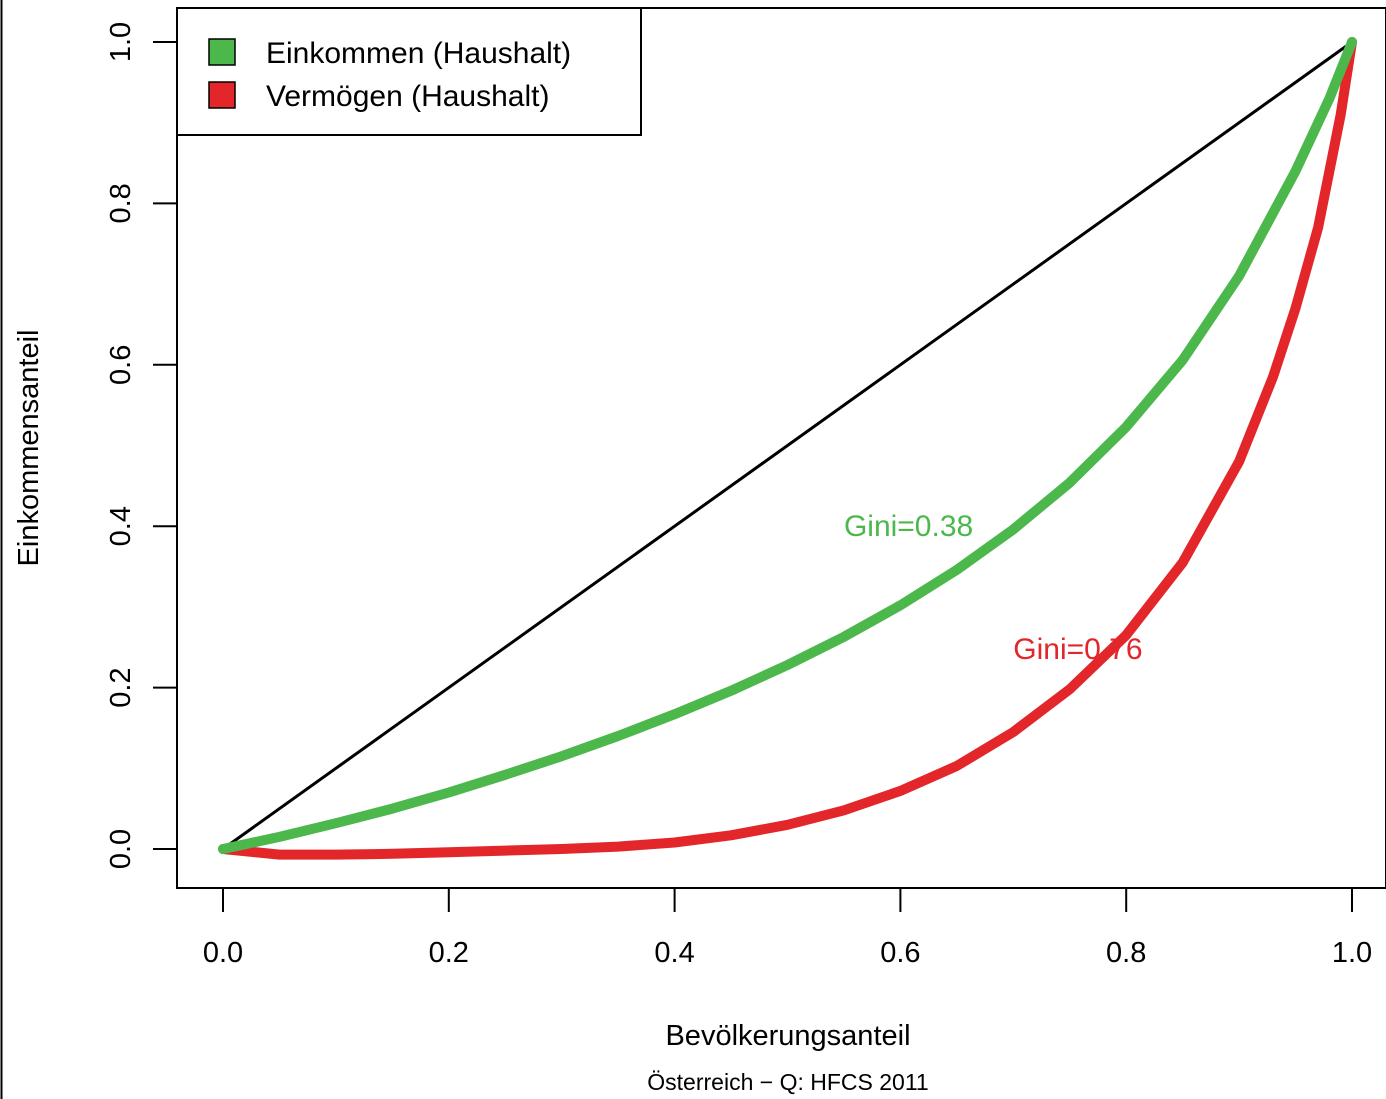  Describe the element at coordinates (223, 953) in the screenshot. I see `x-tick-label: 0.0` at that location.